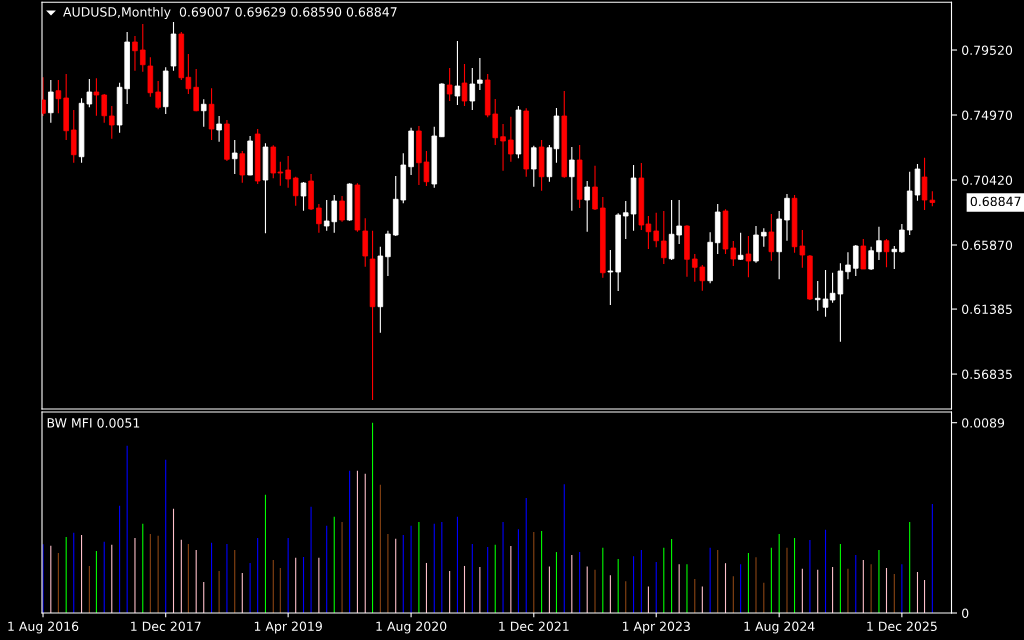  What do you see at coordinates (987, 180) in the screenshot?
I see `y-tick-label: 0.70420` at bounding box center [987, 180].